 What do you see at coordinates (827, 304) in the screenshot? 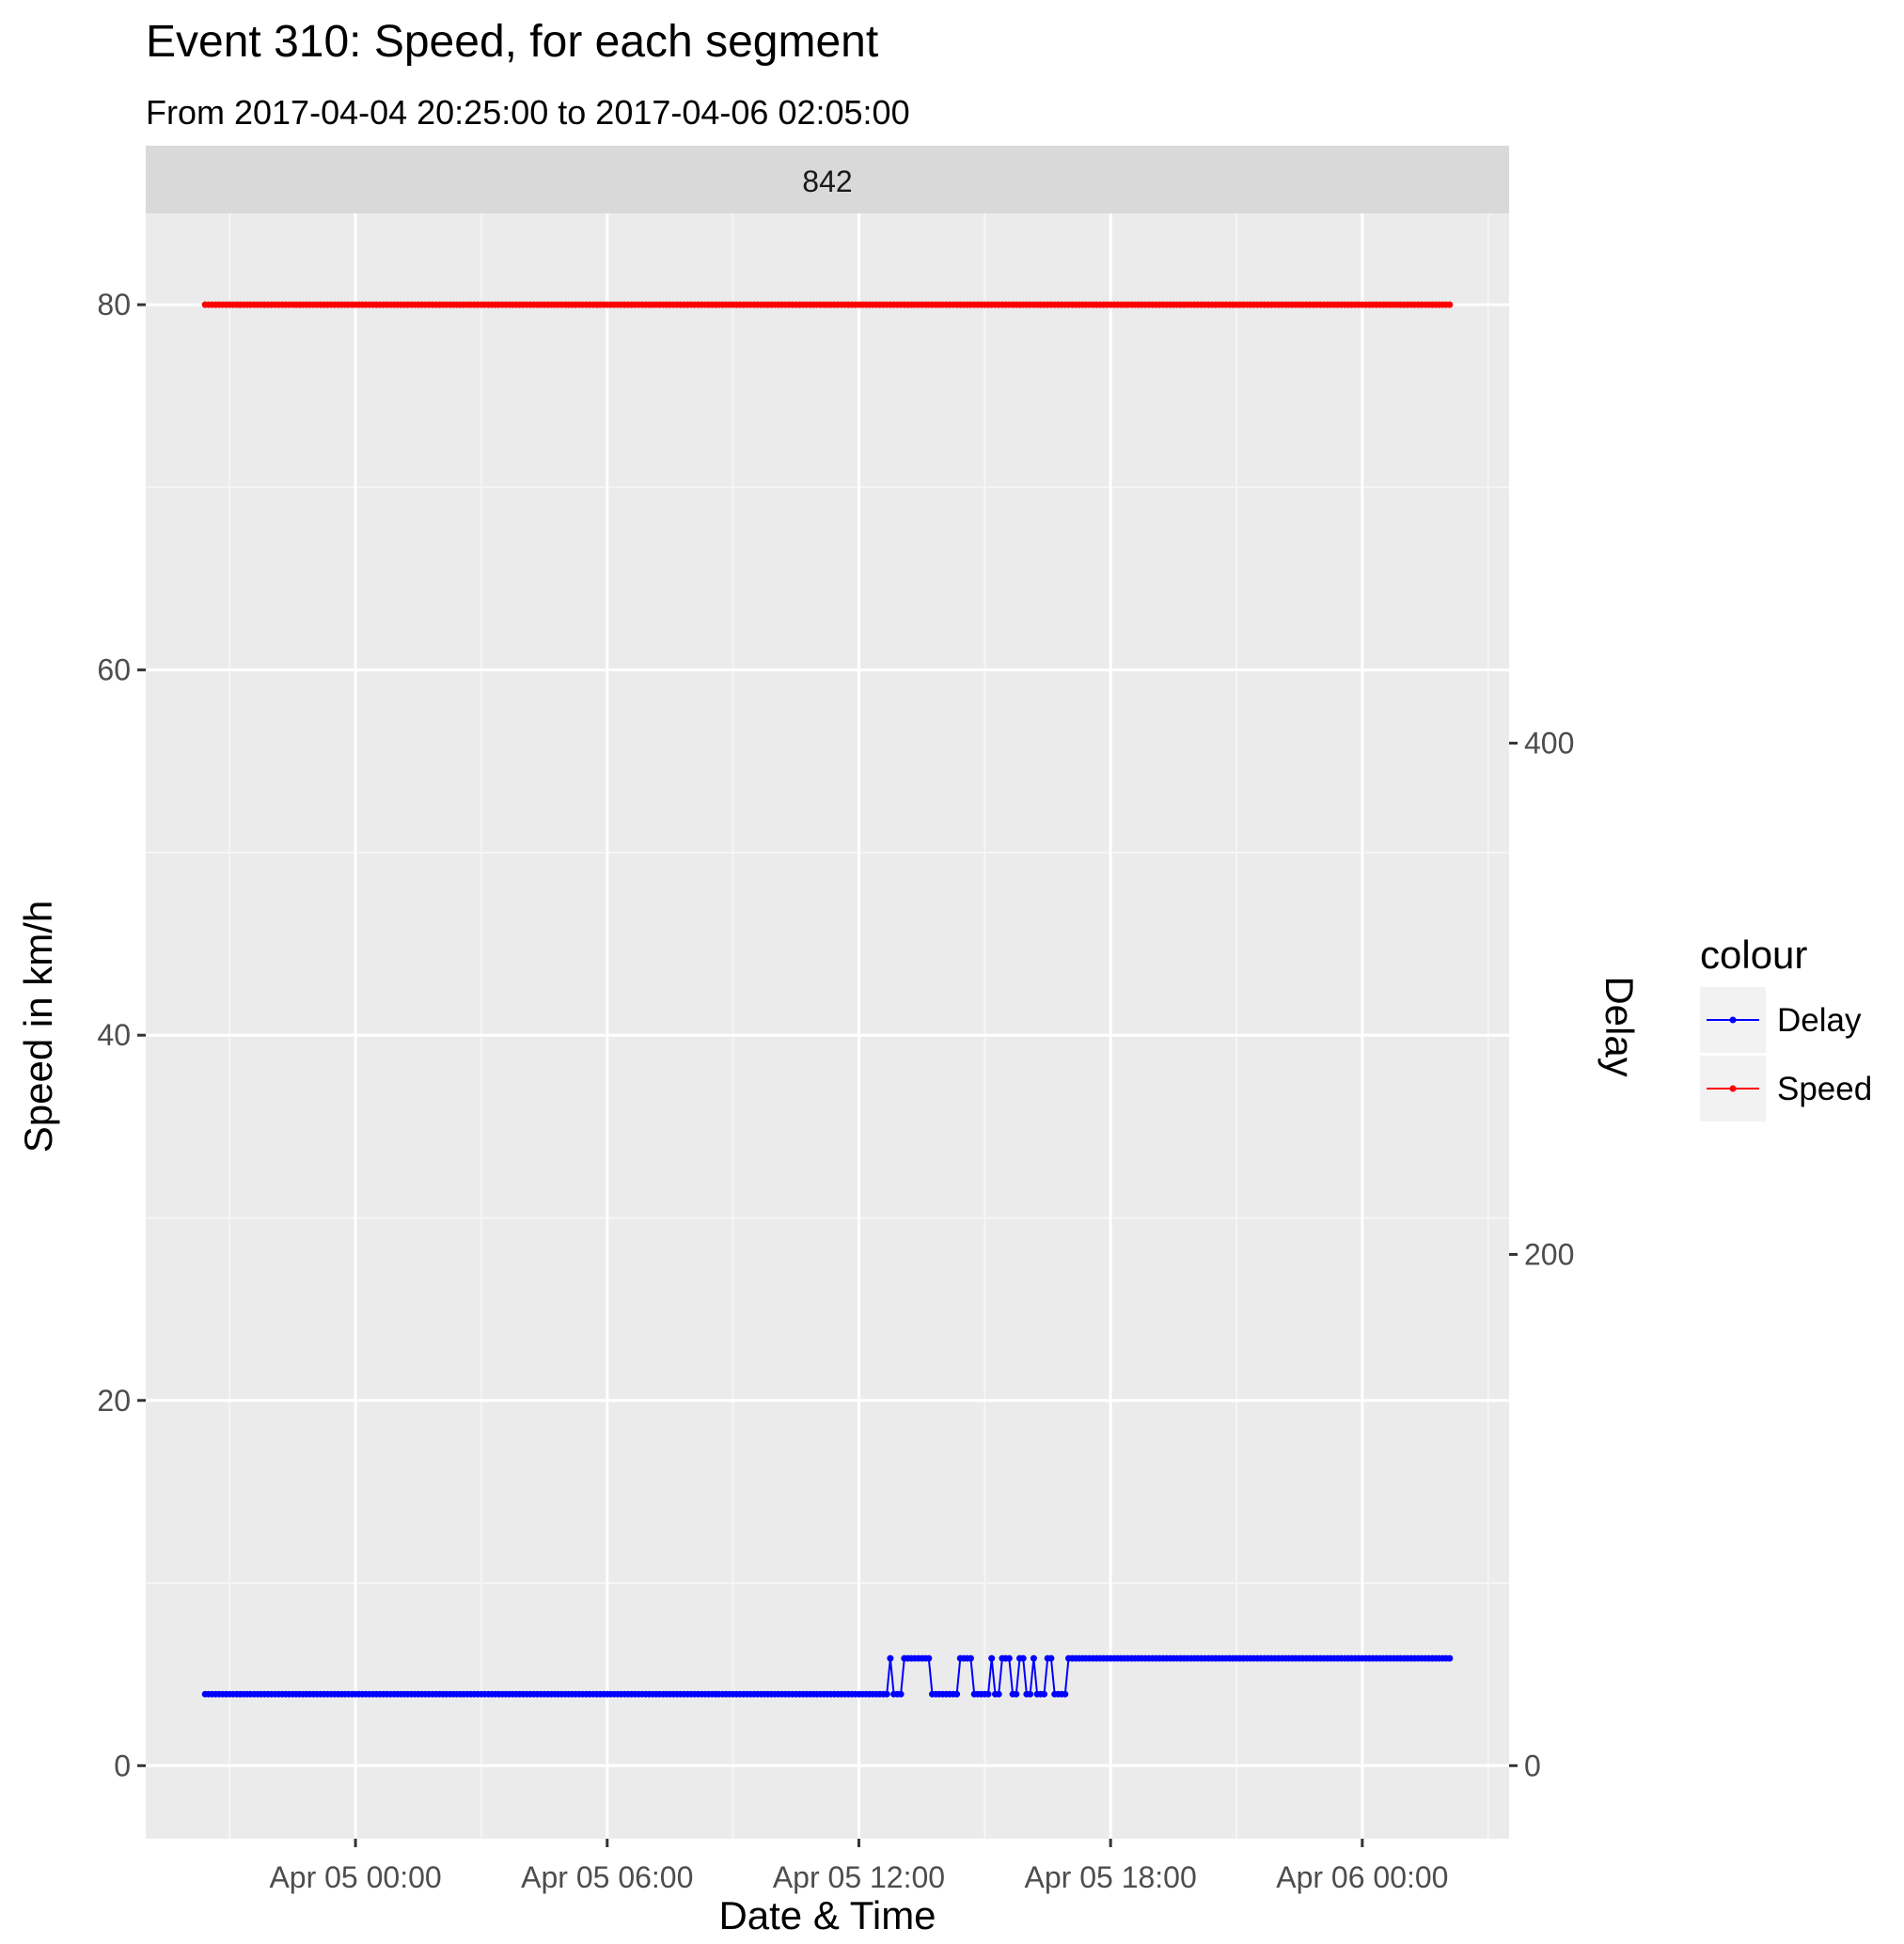
I see `series-points-speed` at bounding box center [827, 304].